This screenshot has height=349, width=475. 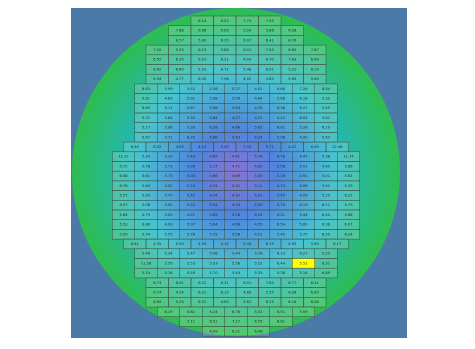 What do you see at coordinates (303, 137) in the screenshot?
I see `die-cell: 4.90` at bounding box center [303, 137].